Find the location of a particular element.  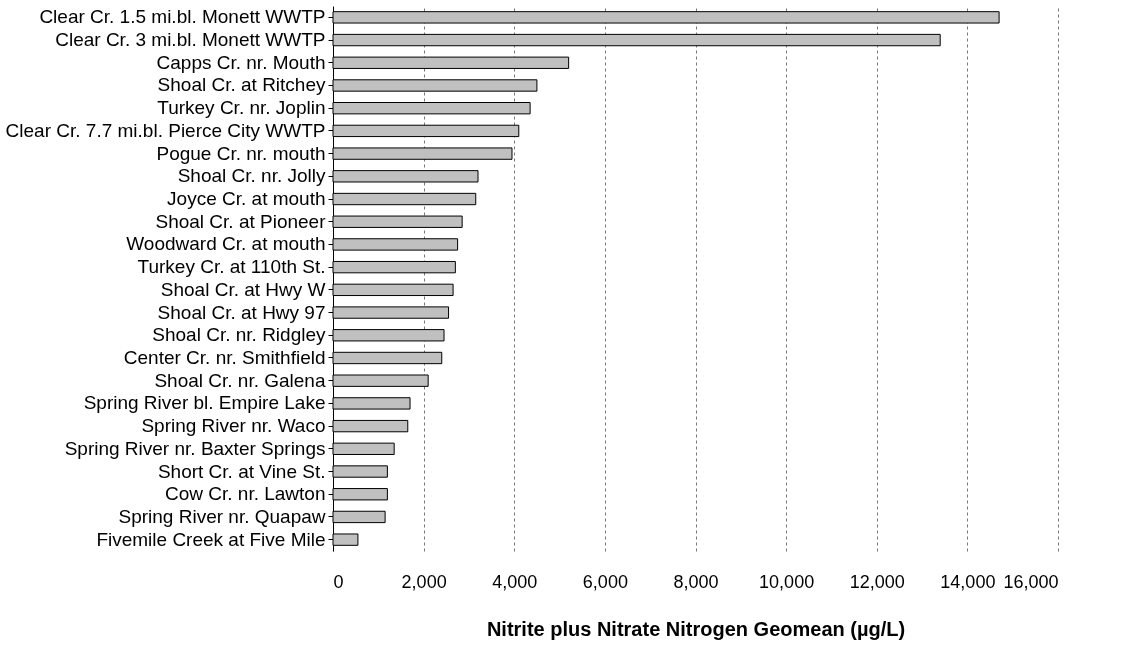

y-tick-label: Pogue Cr. nr. mouth is located at coordinates (241, 153).